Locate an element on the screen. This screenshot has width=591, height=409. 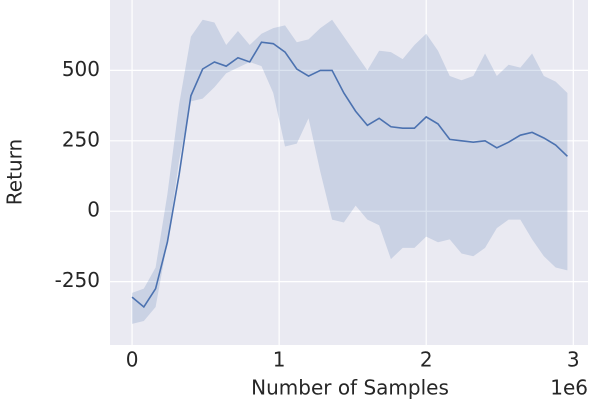
y-tick-label: 500 is located at coordinates (81, 69).